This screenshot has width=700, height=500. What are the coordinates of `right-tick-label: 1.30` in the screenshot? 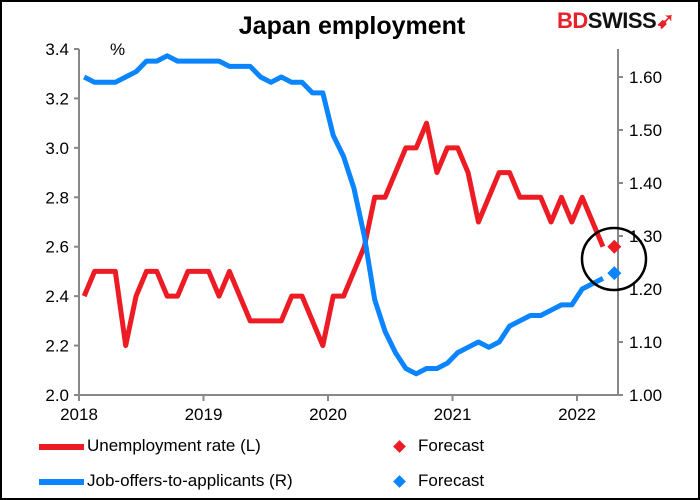 It's located at (645, 236).